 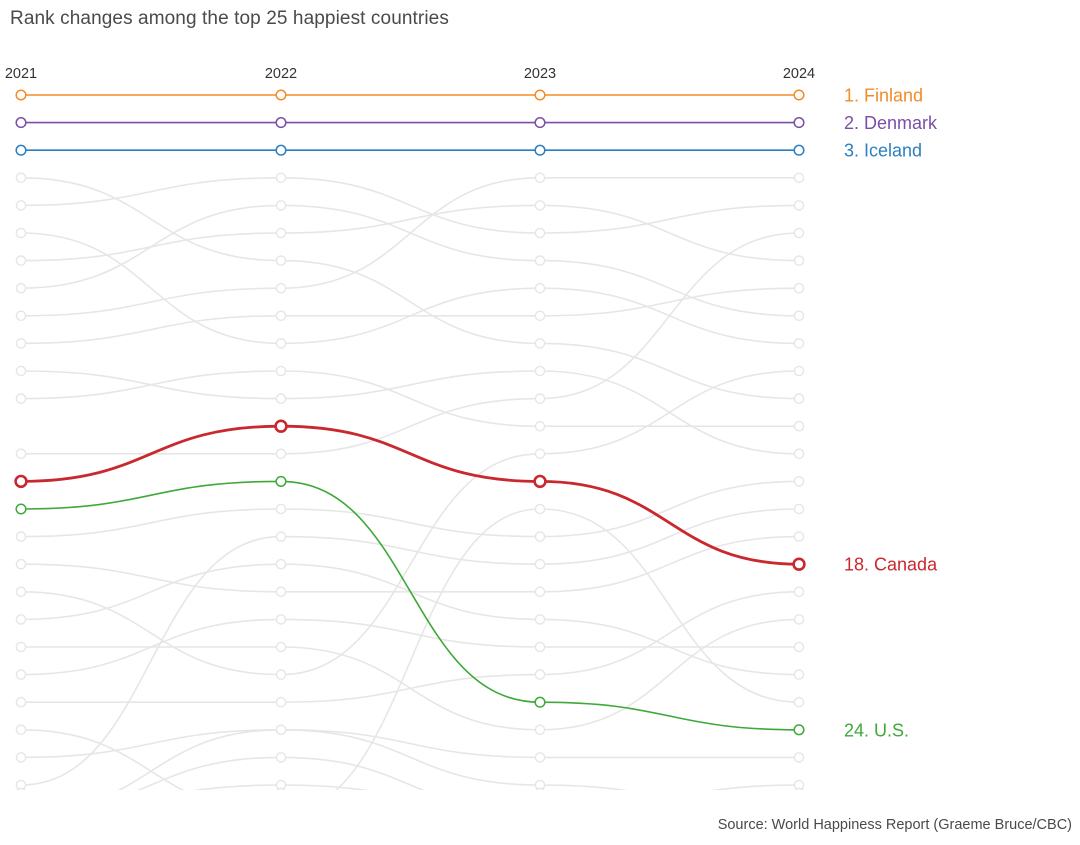 I want to click on iceland-point-2023, so click(x=540, y=150).